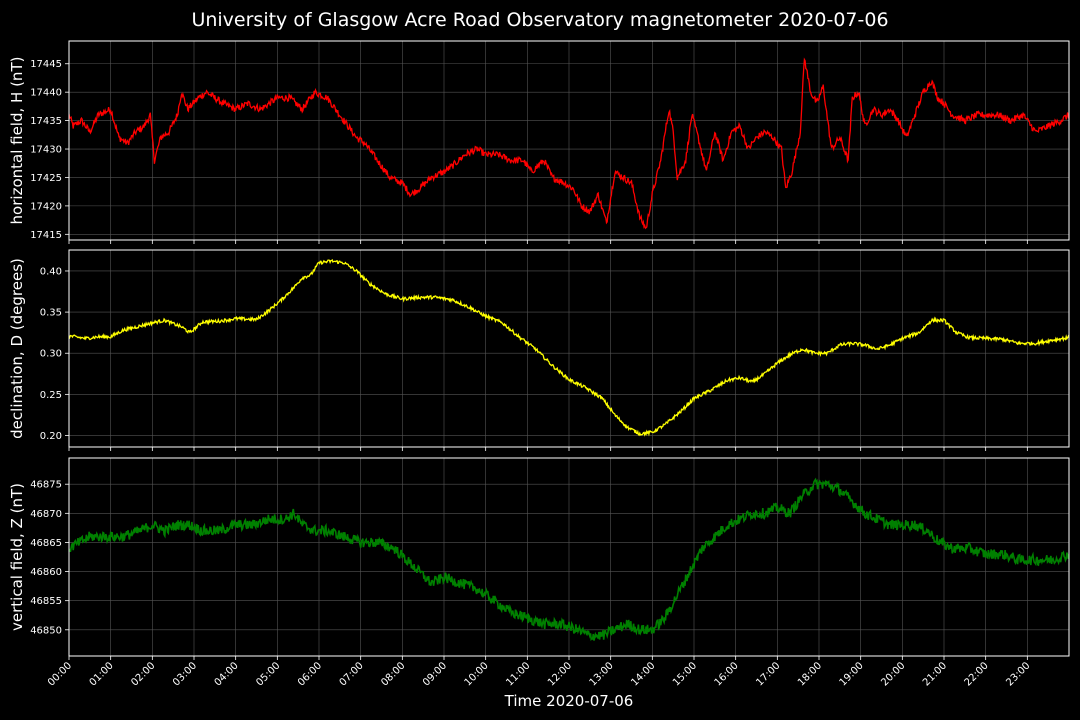 The image size is (1080, 720). I want to click on y-tick-label: 46870, so click(46, 514).